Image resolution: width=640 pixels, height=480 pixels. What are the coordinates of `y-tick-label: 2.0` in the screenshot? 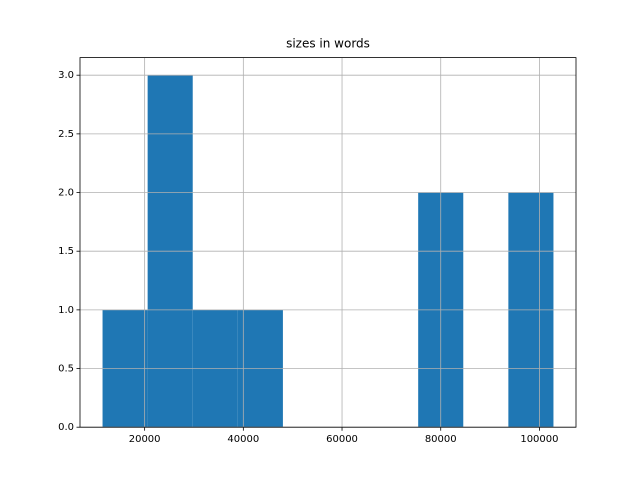 It's located at (66, 193).